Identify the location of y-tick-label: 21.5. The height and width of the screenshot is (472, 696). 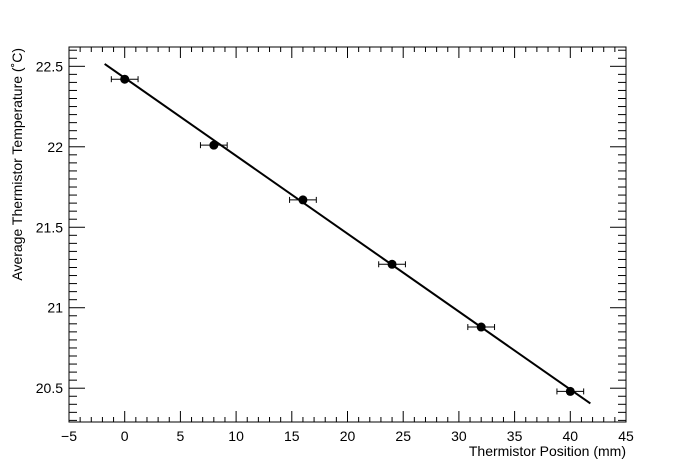
(49, 227).